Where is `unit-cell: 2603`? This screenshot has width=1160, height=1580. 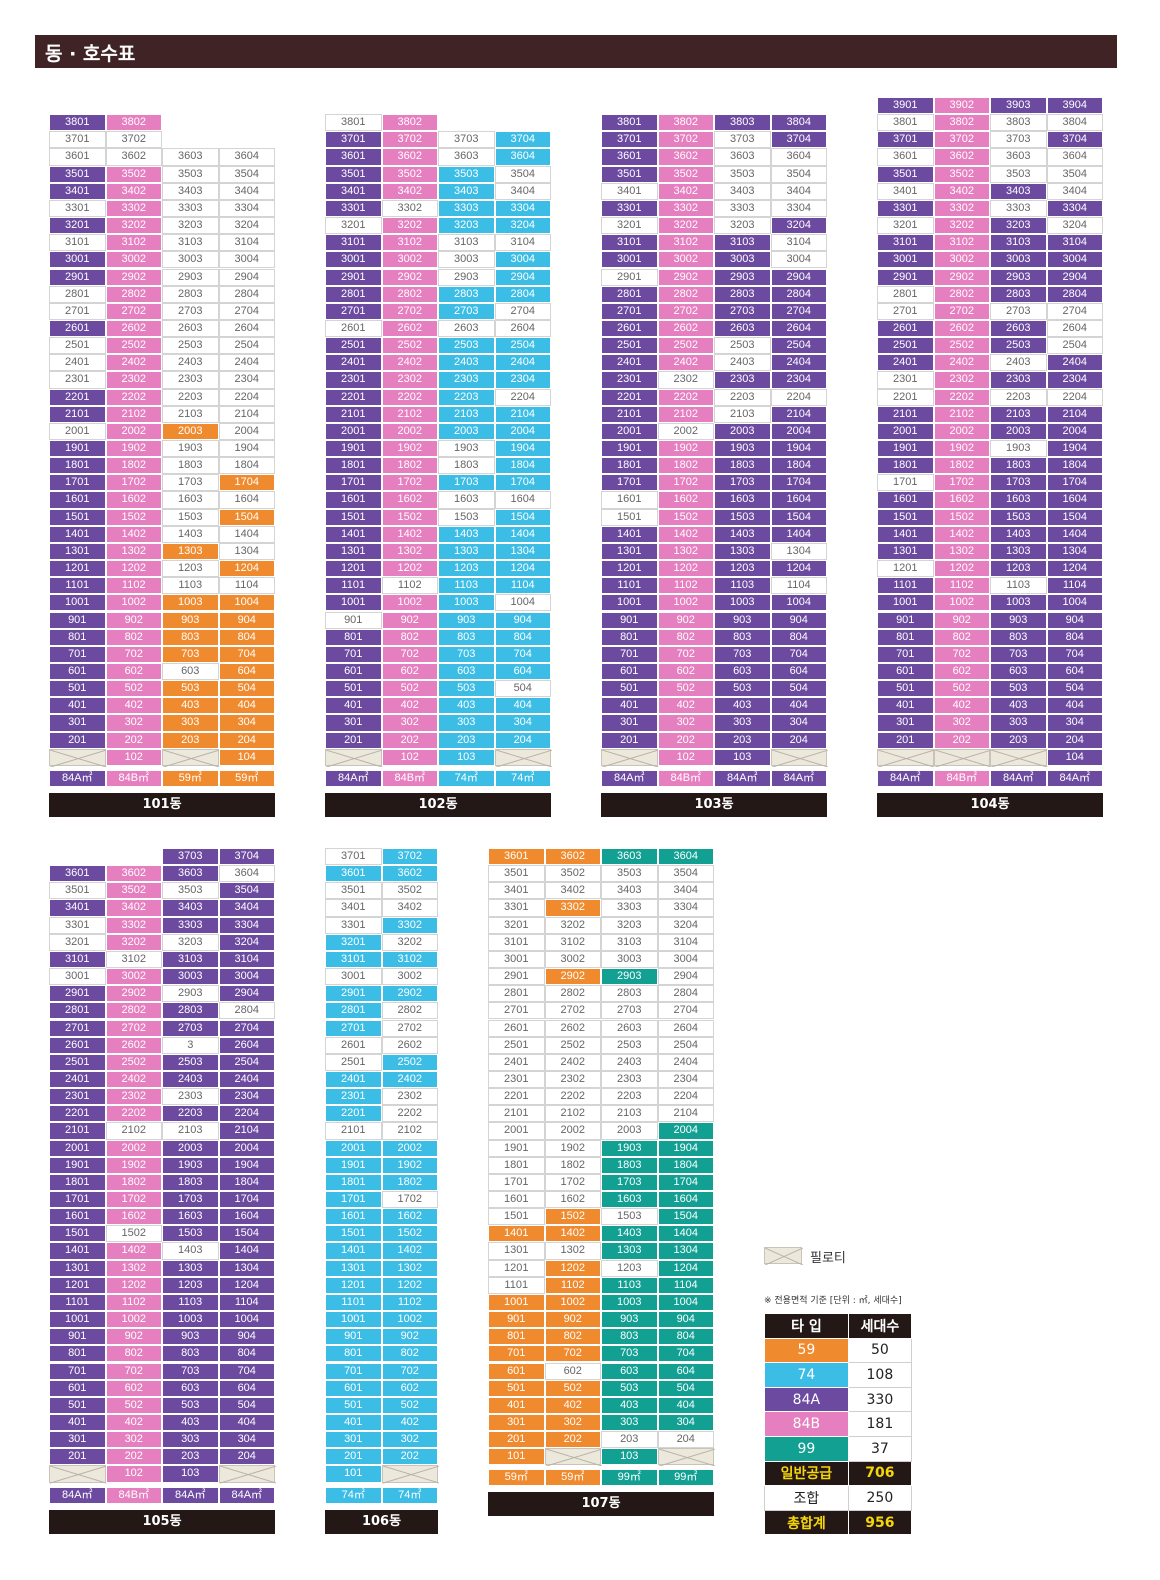
unit-cell: 2603 is located at coordinates (742, 328).